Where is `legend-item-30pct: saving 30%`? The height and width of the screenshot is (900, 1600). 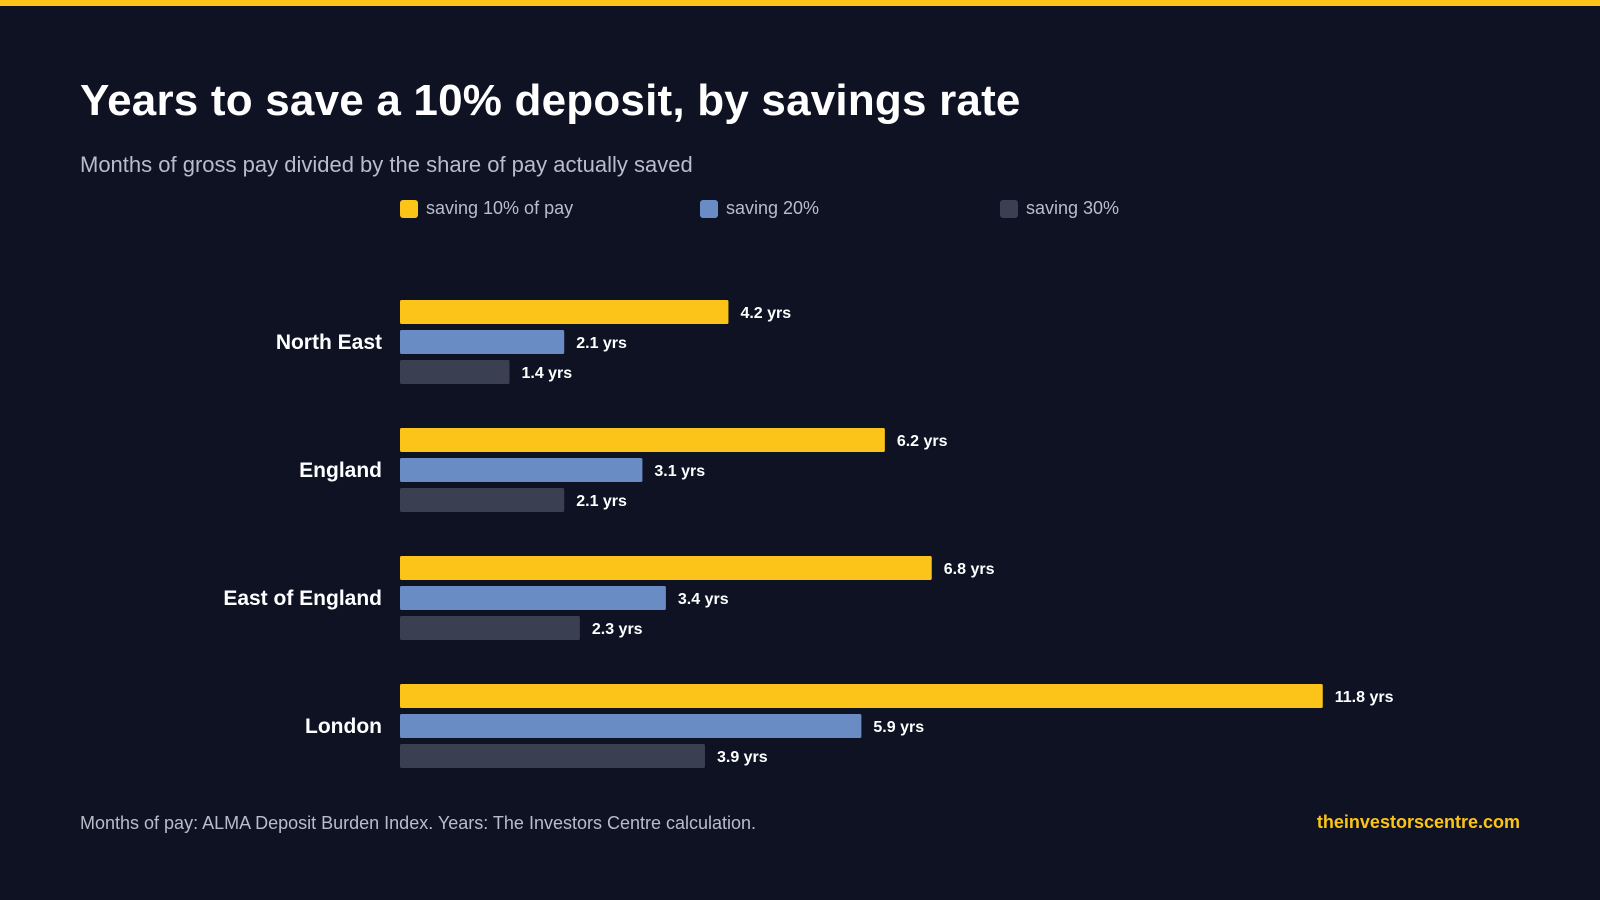 legend-item-30pct: saving 30% is located at coordinates (1059, 208).